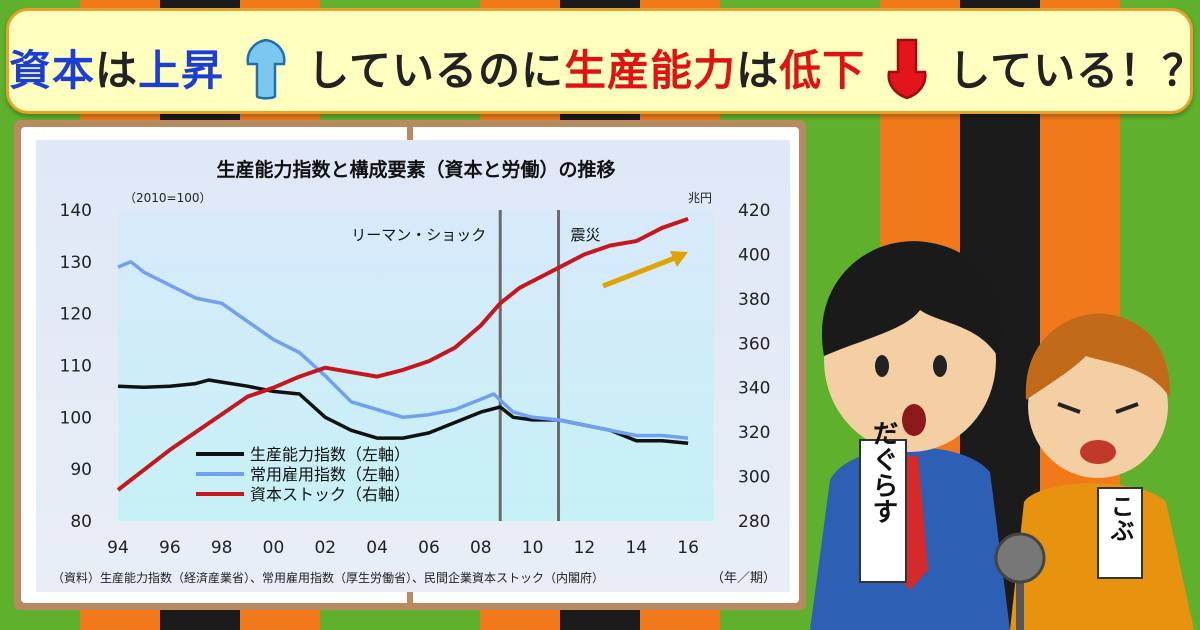 This screenshot has width=1200, height=630. I want to click on legend-label: 常用雇用指数（左軸）, so click(330, 474).